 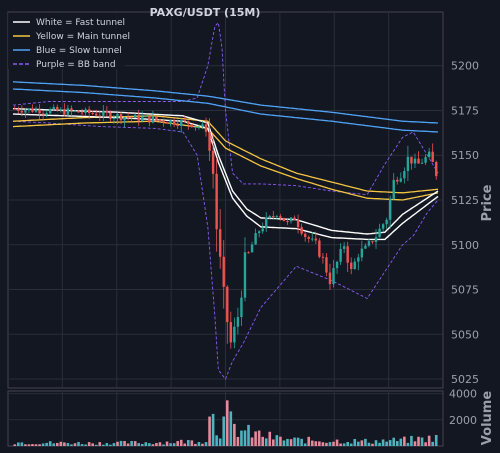 I want to click on price-tick-label: 5100, so click(x=465, y=245).